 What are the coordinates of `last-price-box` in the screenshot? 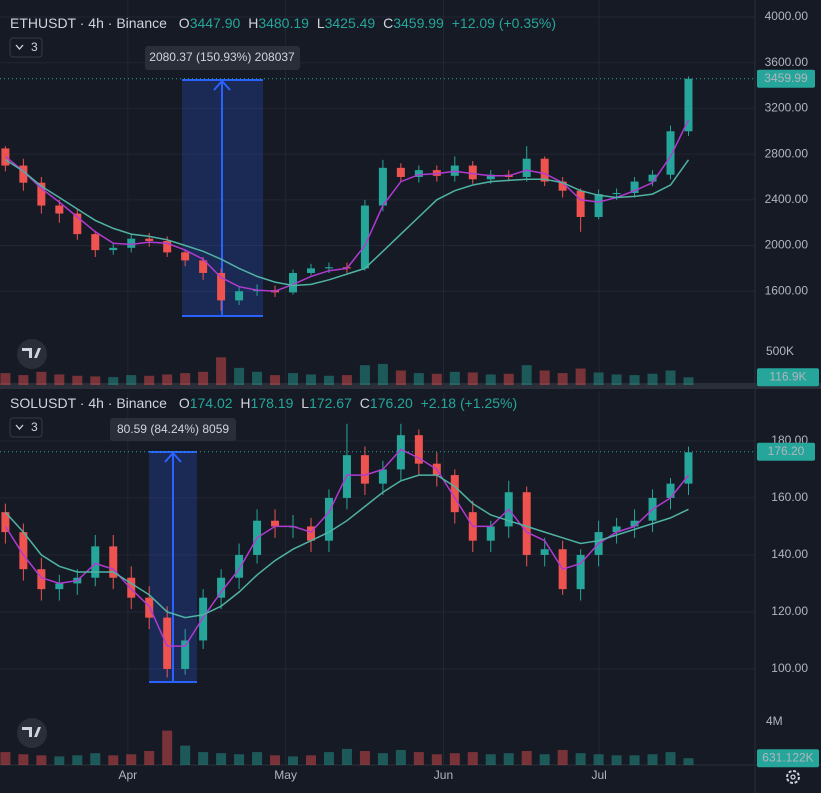 It's located at (786, 78).